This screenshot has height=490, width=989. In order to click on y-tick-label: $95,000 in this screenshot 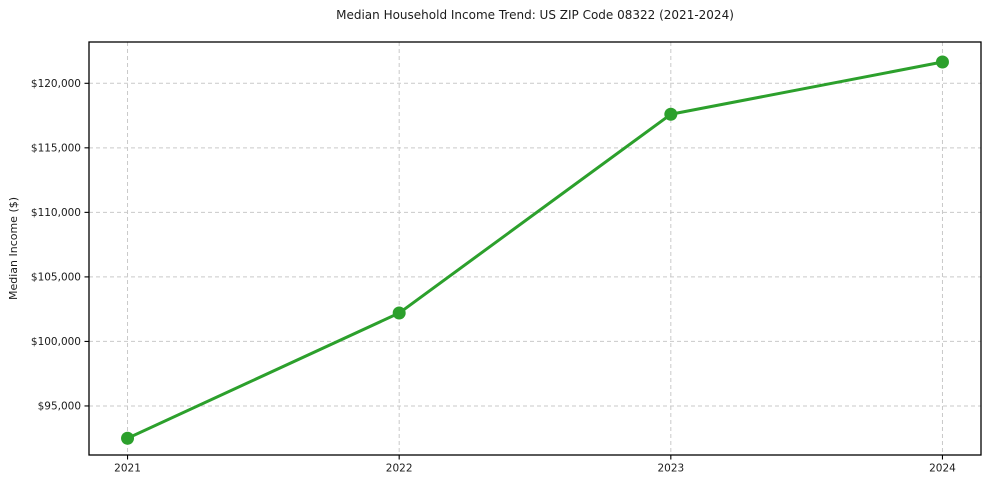, I will do `click(59, 406)`.